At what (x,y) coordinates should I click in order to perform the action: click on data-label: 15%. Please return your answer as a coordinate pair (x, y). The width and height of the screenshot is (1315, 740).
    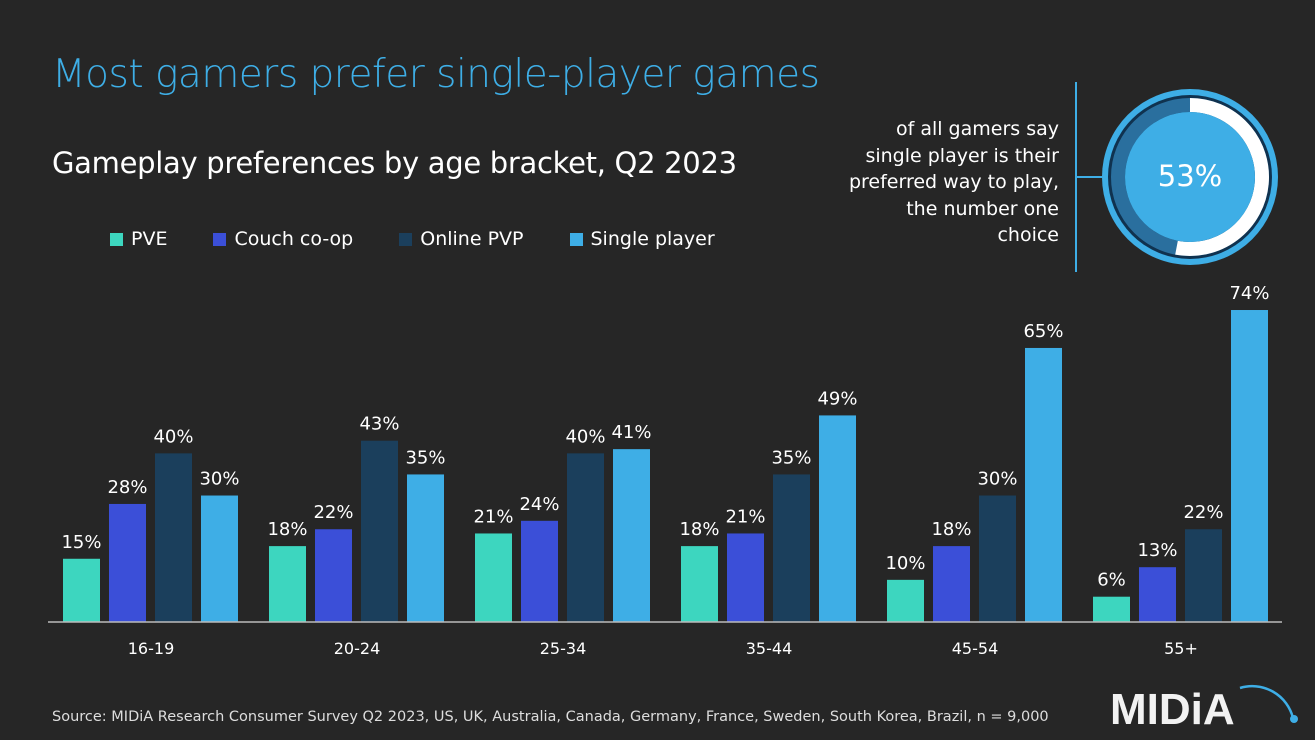
    Looking at the image, I should click on (81, 542).